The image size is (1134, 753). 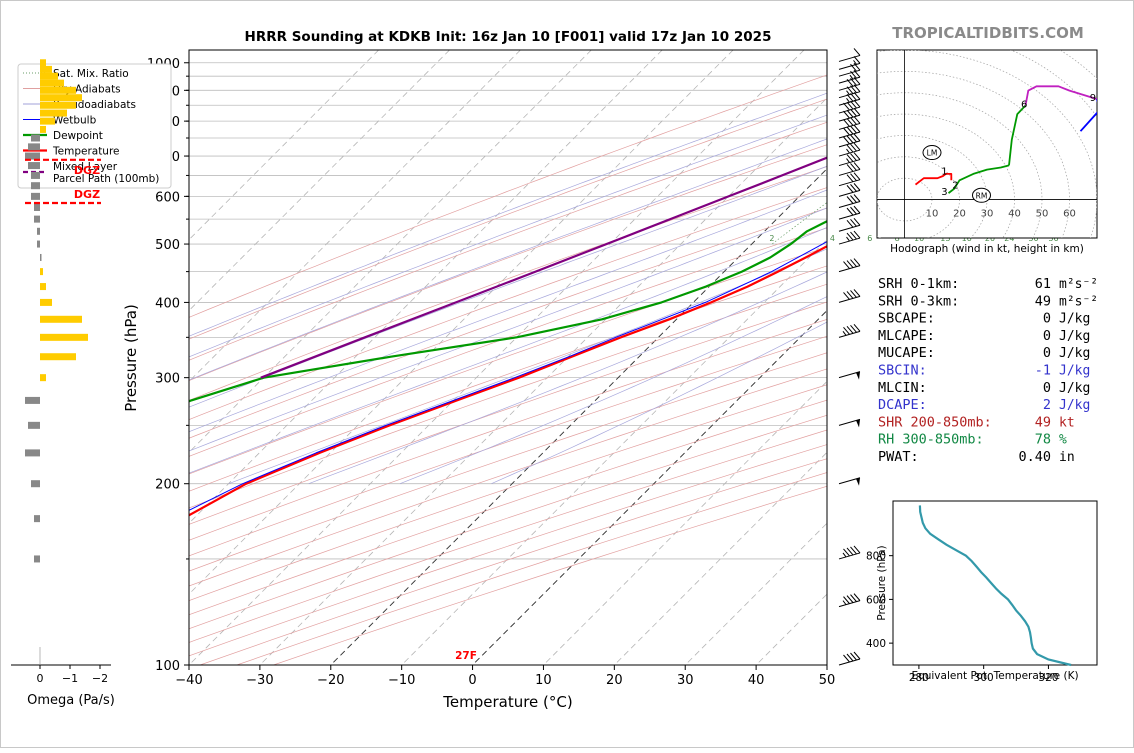 What do you see at coordinates (935, 422) in the screenshot?
I see `param-name: SHR 200-850mb:` at bounding box center [935, 422].